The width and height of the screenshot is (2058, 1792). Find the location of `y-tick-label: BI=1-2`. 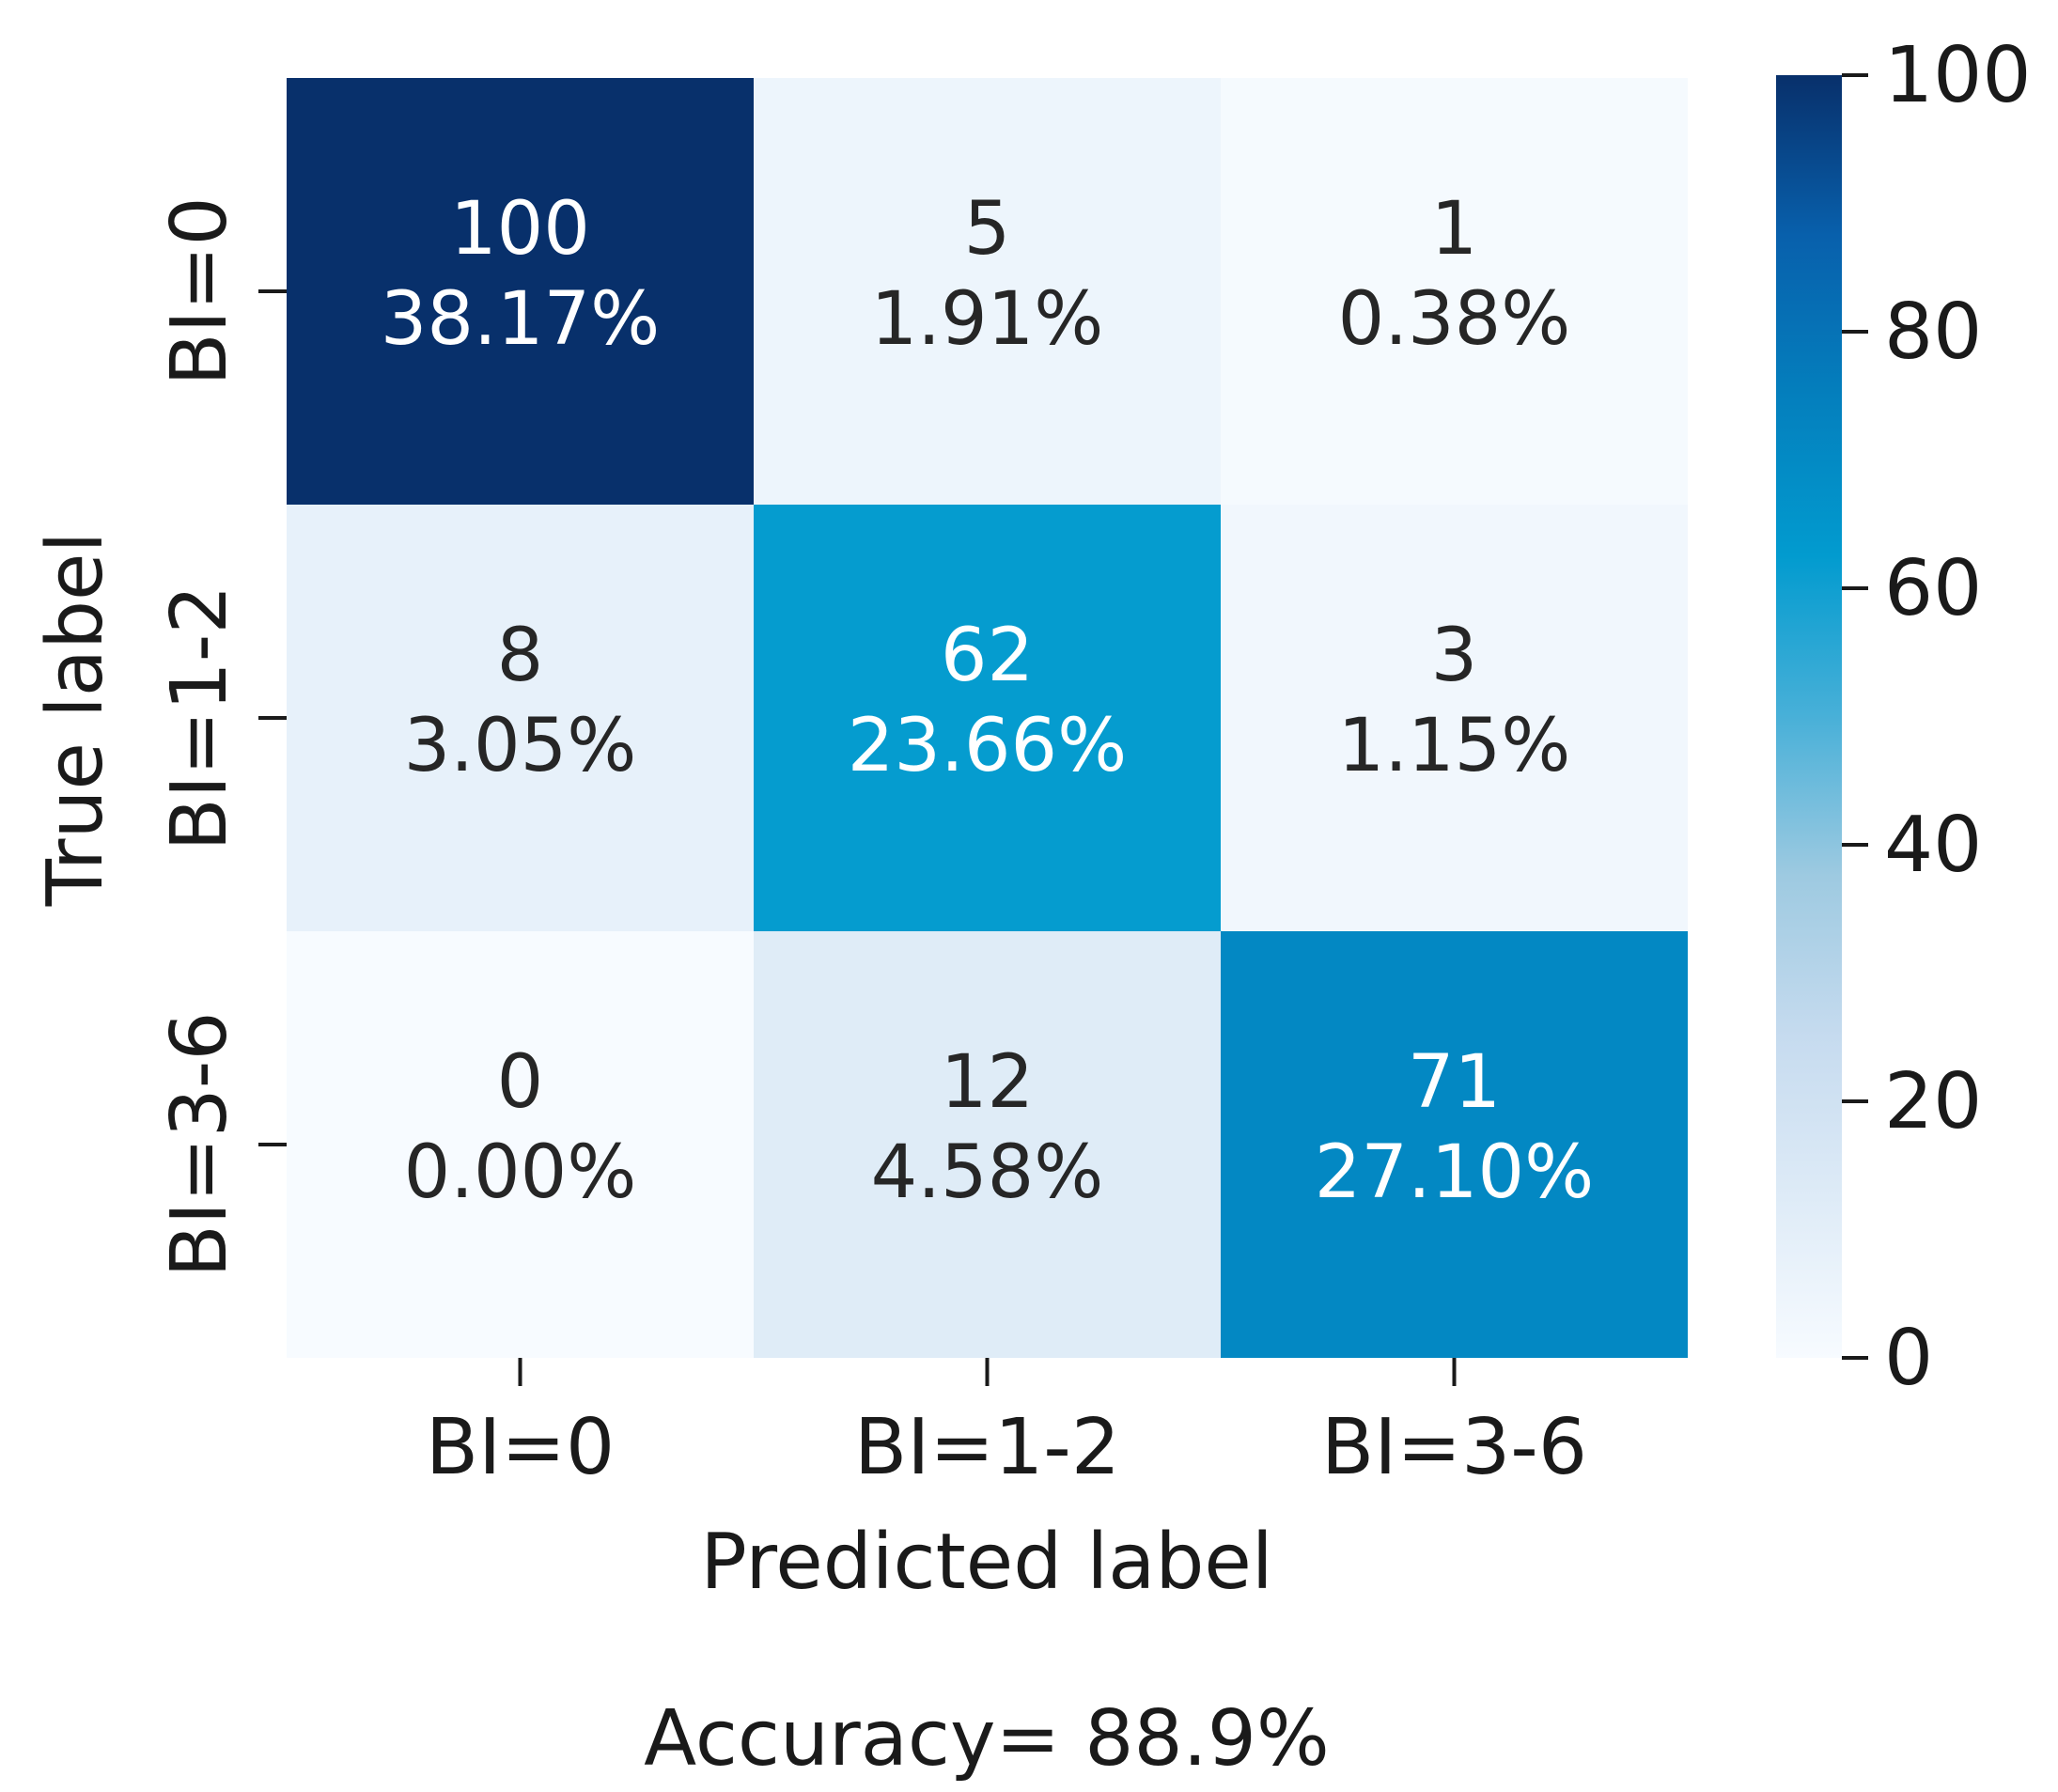

y-tick-label: BI=1-2 is located at coordinates (199, 717).